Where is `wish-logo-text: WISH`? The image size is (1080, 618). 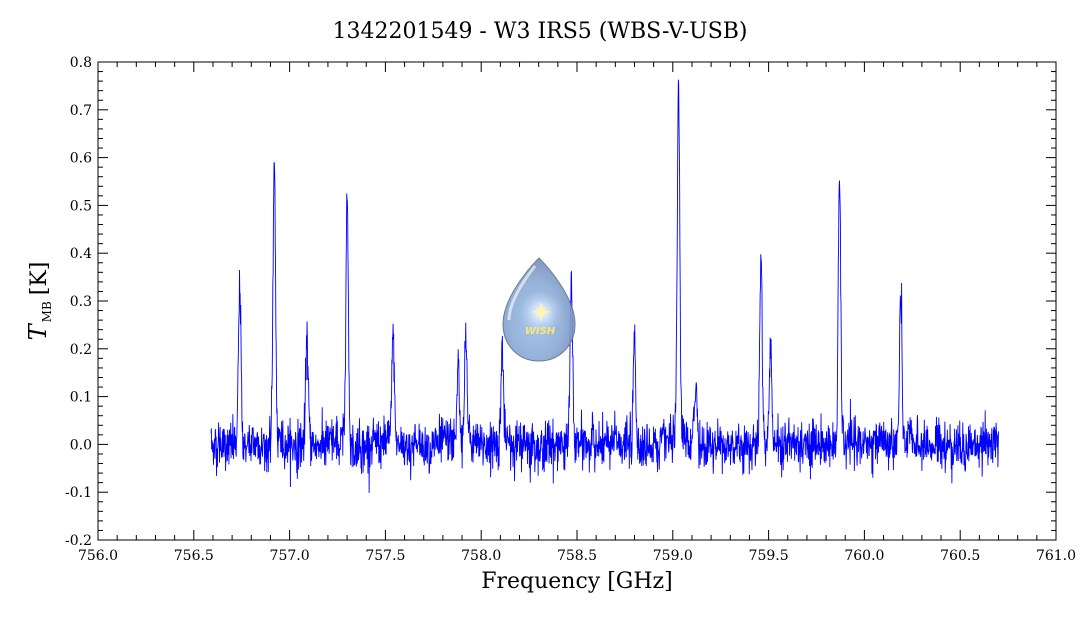 wish-logo-text: WISH is located at coordinates (540, 331).